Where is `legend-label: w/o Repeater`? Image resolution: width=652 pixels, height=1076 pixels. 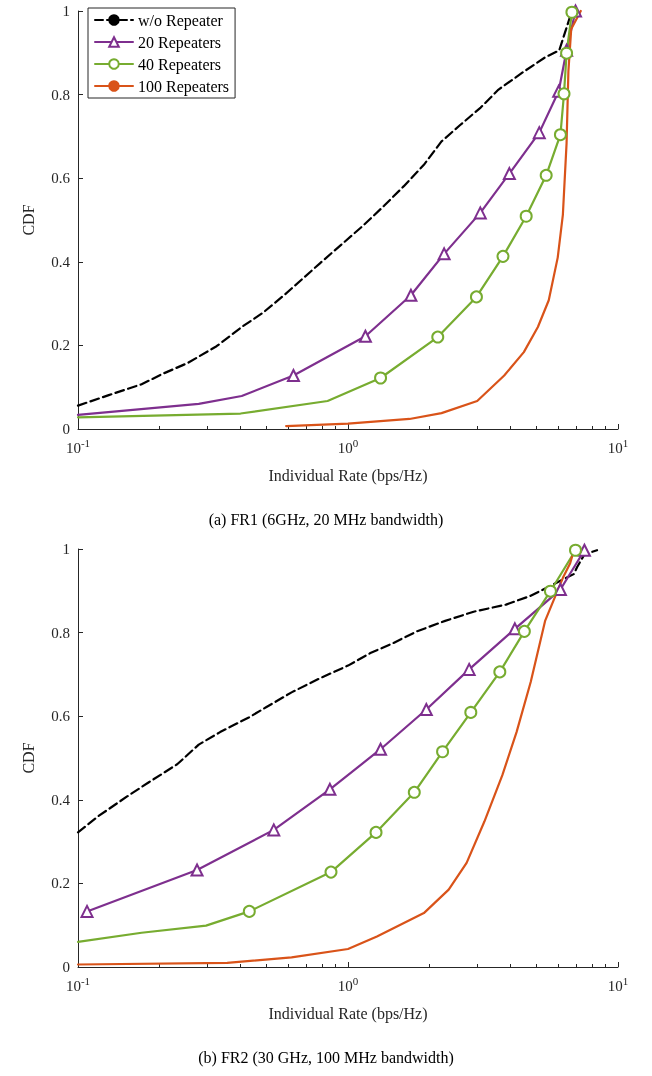
legend-label: w/o Repeater is located at coordinates (181, 20).